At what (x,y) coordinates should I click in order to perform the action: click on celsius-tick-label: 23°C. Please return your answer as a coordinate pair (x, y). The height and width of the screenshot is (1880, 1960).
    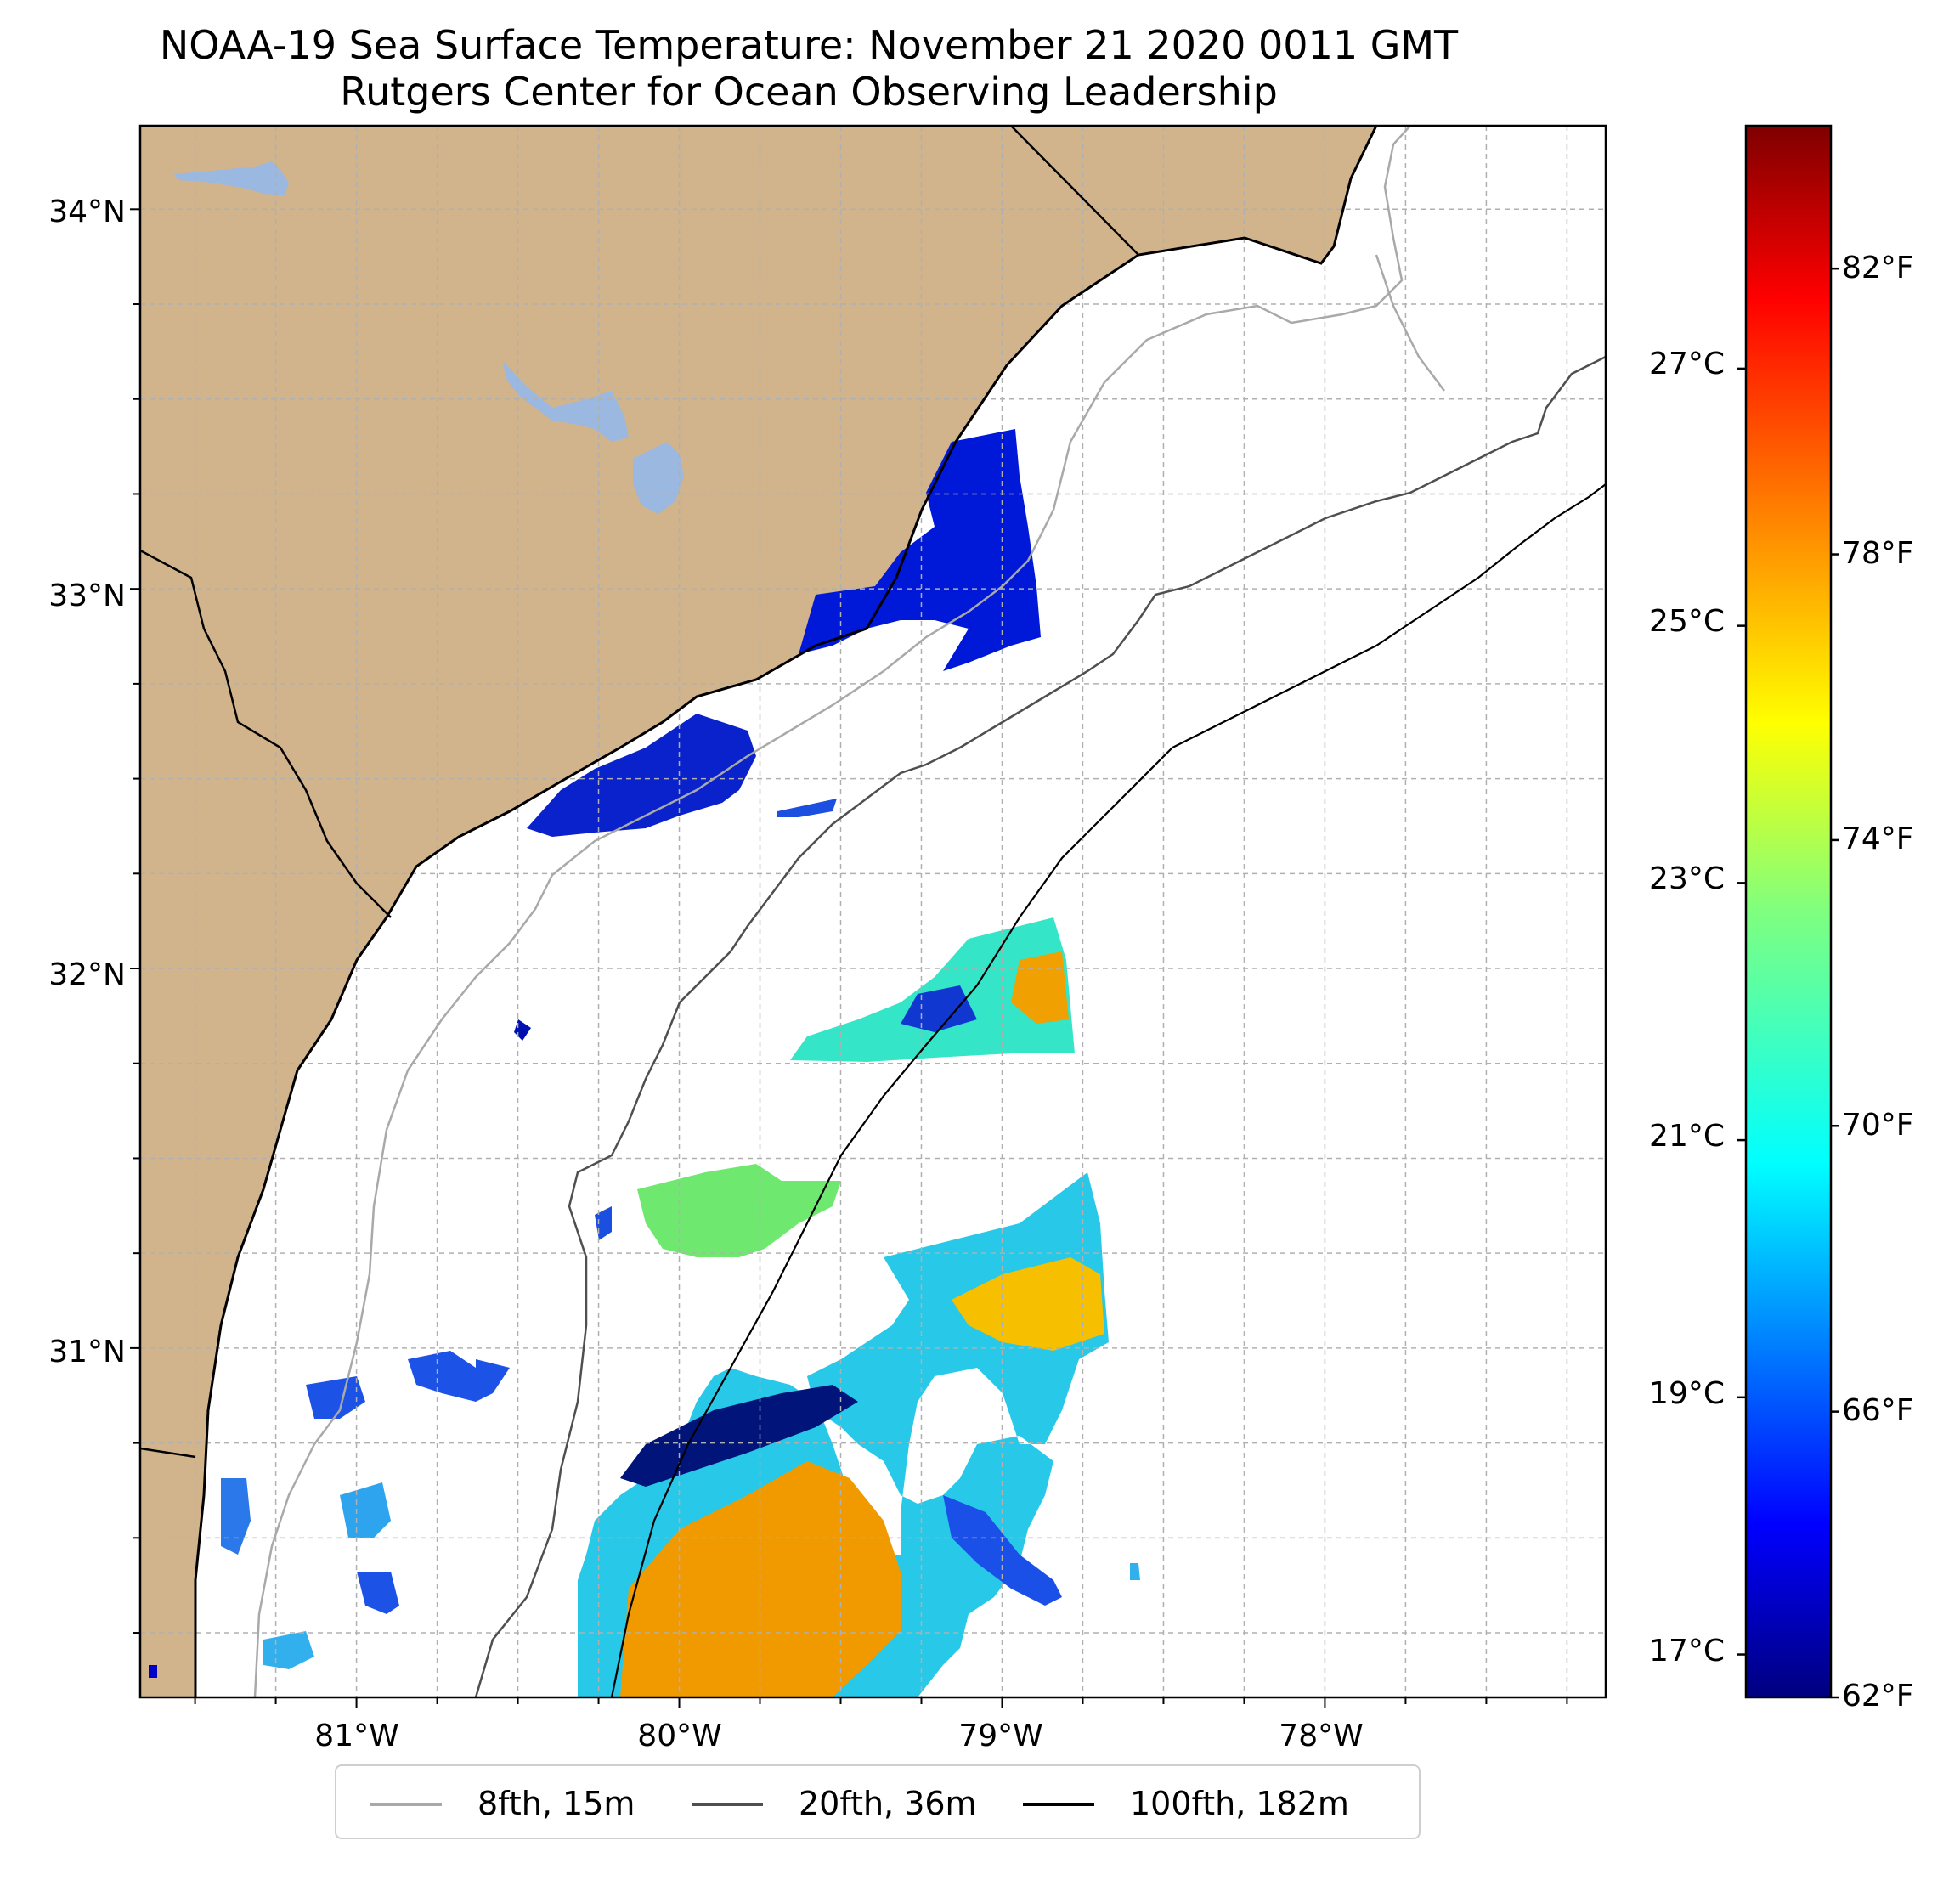
    Looking at the image, I should click on (1687, 879).